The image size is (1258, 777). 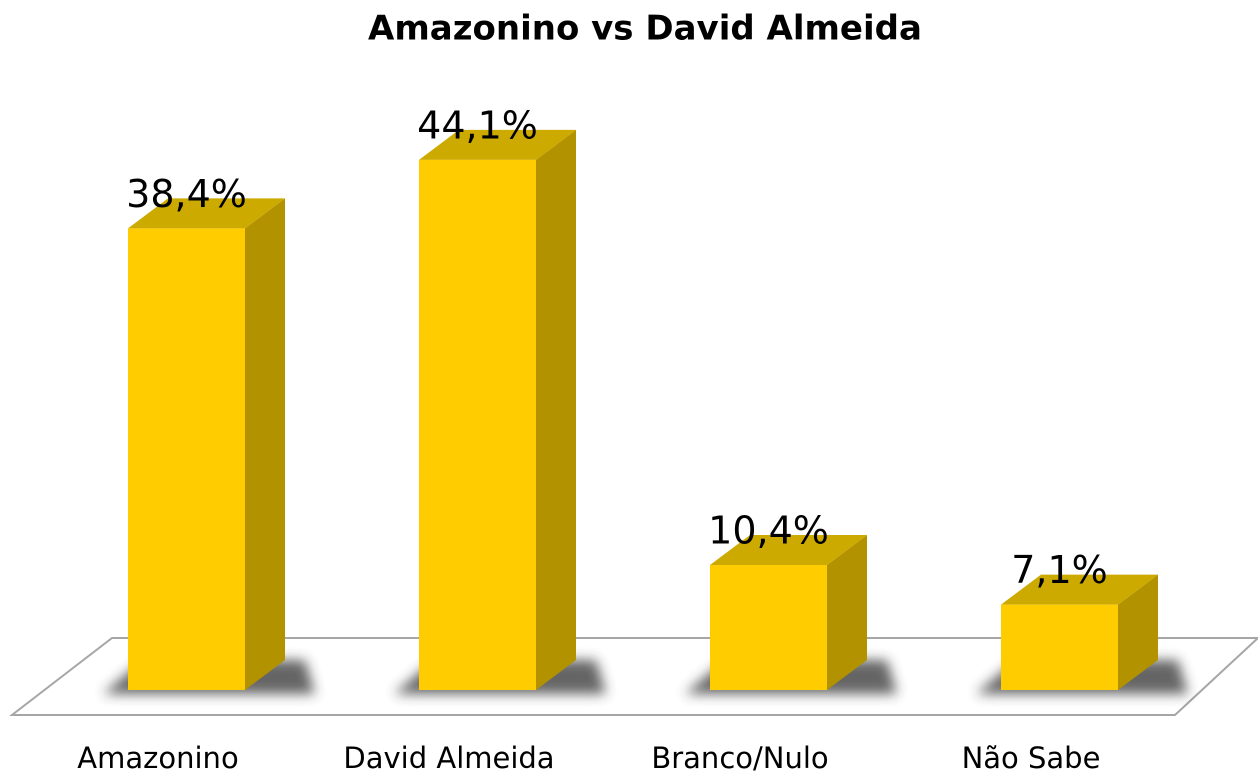 What do you see at coordinates (739, 758) in the screenshot?
I see `x-tick-label: Branco/Nulo` at bounding box center [739, 758].